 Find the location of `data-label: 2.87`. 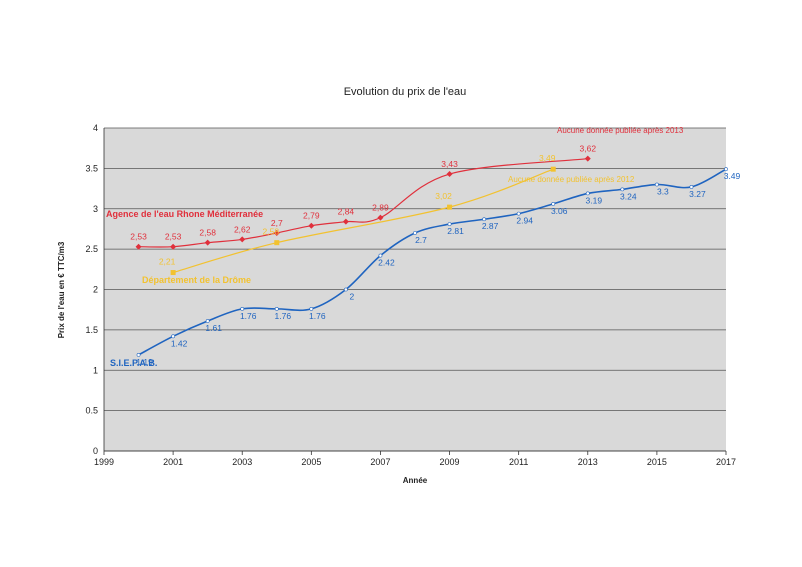

data-label: 2.87 is located at coordinates (490, 226).